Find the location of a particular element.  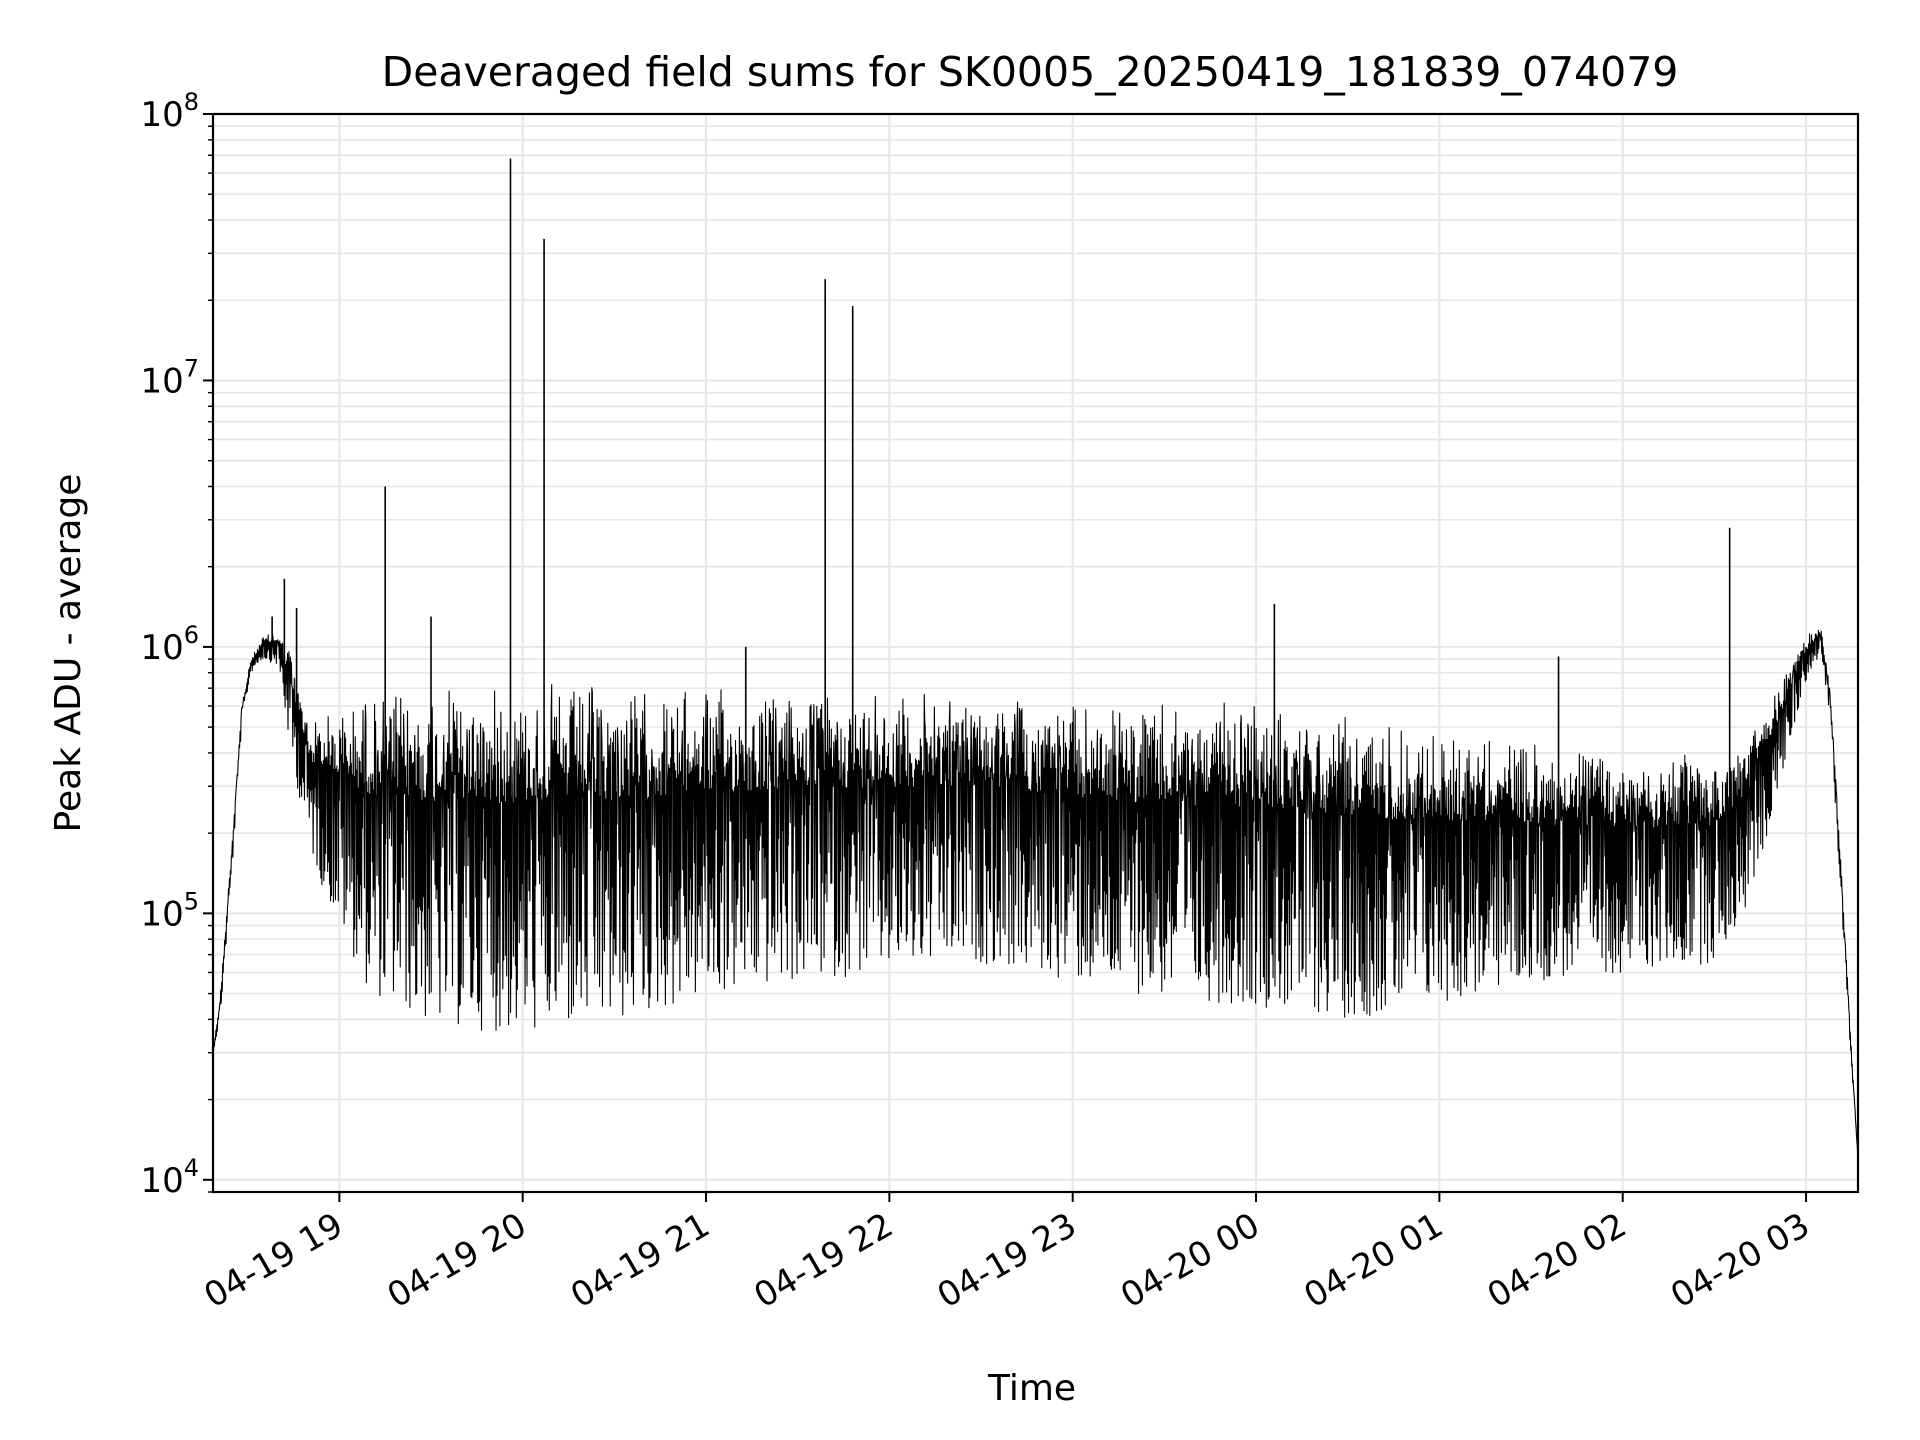

y-tick-label: 10⁵ is located at coordinates (169, 910).